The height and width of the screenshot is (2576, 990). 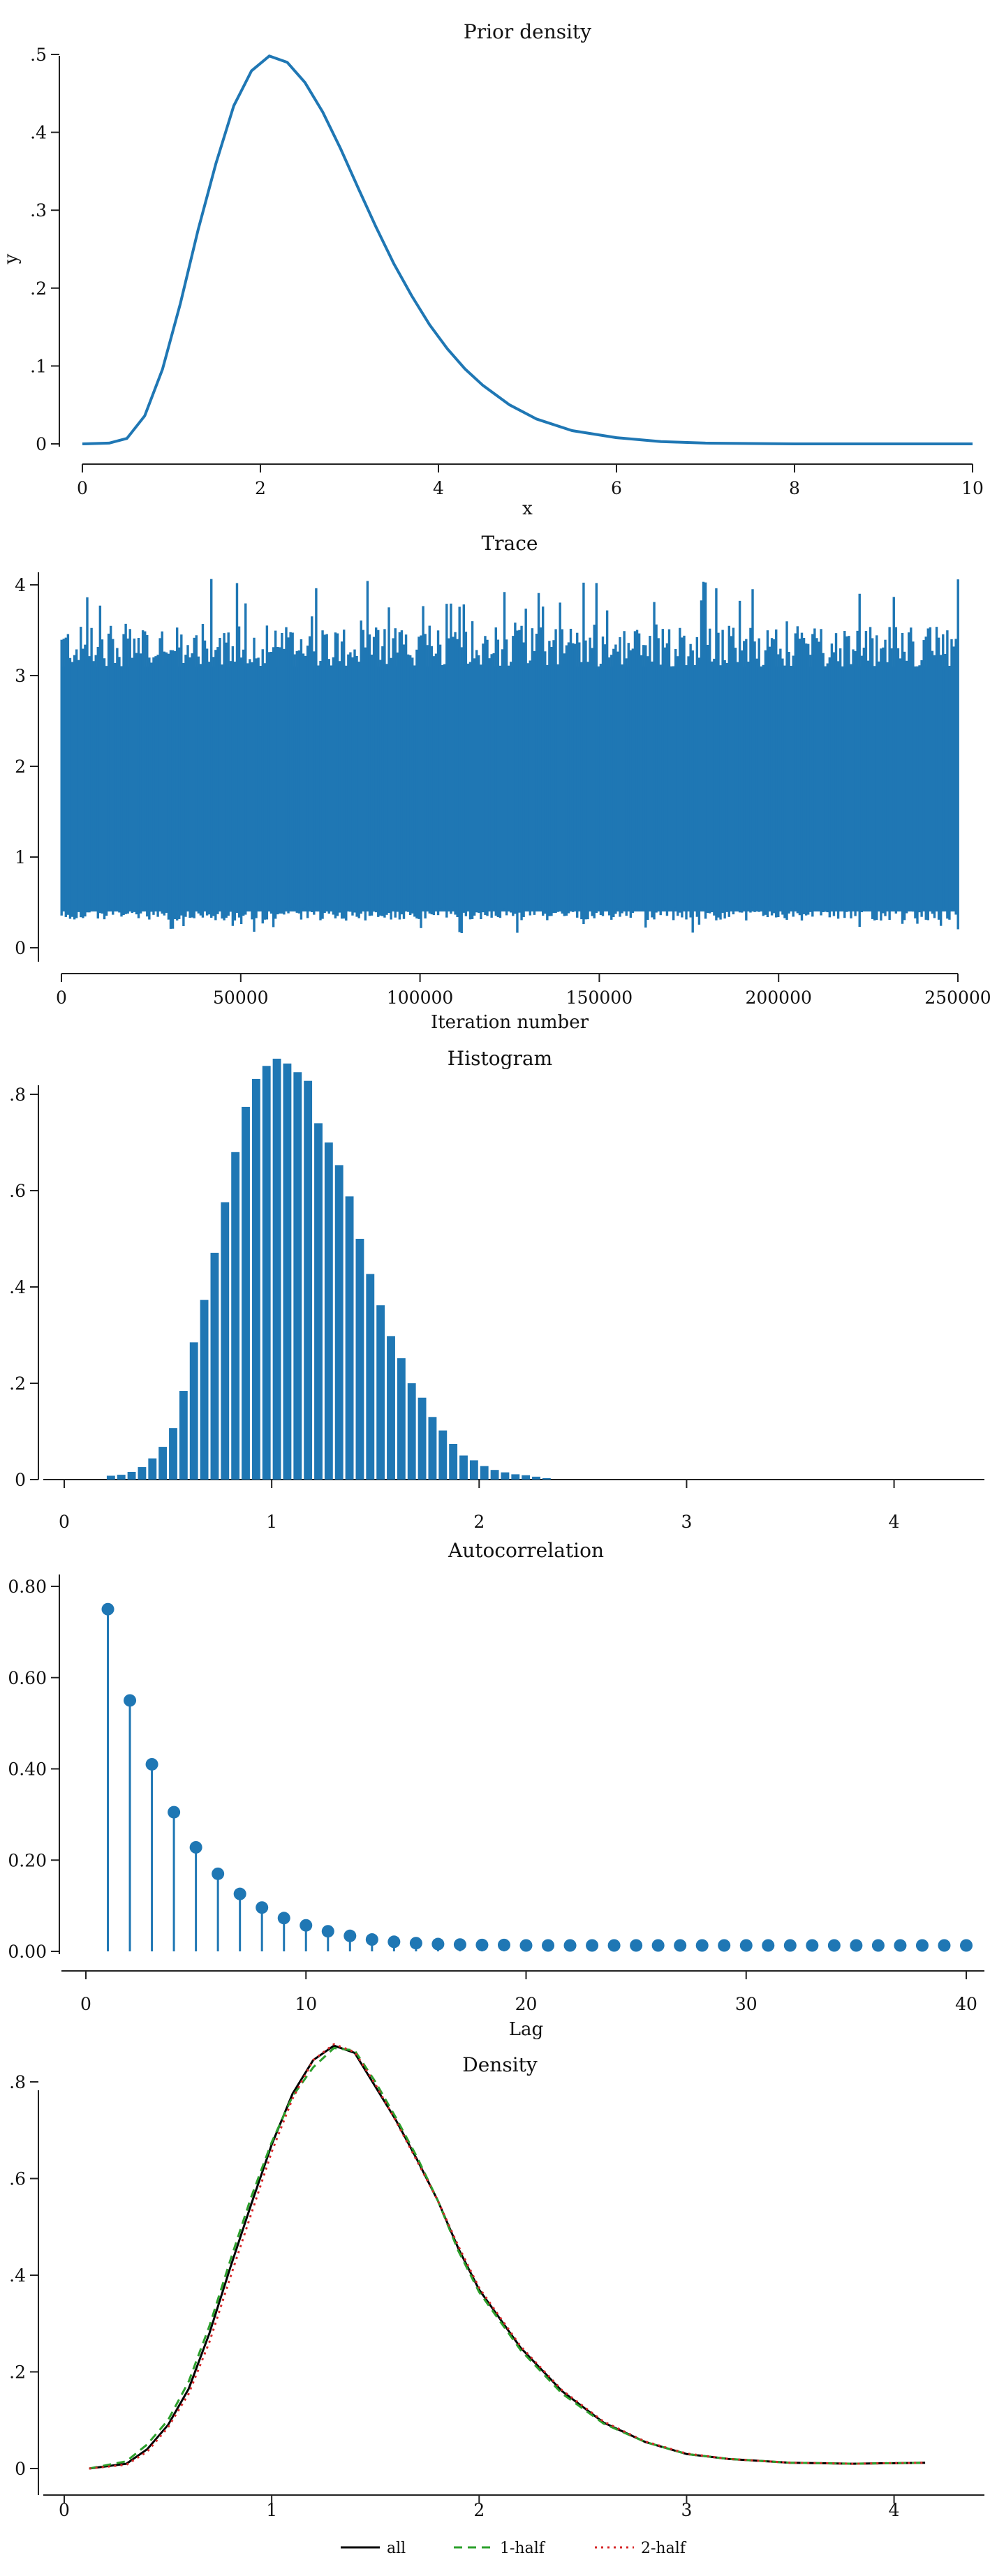 I want to click on autocorrelation-stems, so click(x=537, y=1777).